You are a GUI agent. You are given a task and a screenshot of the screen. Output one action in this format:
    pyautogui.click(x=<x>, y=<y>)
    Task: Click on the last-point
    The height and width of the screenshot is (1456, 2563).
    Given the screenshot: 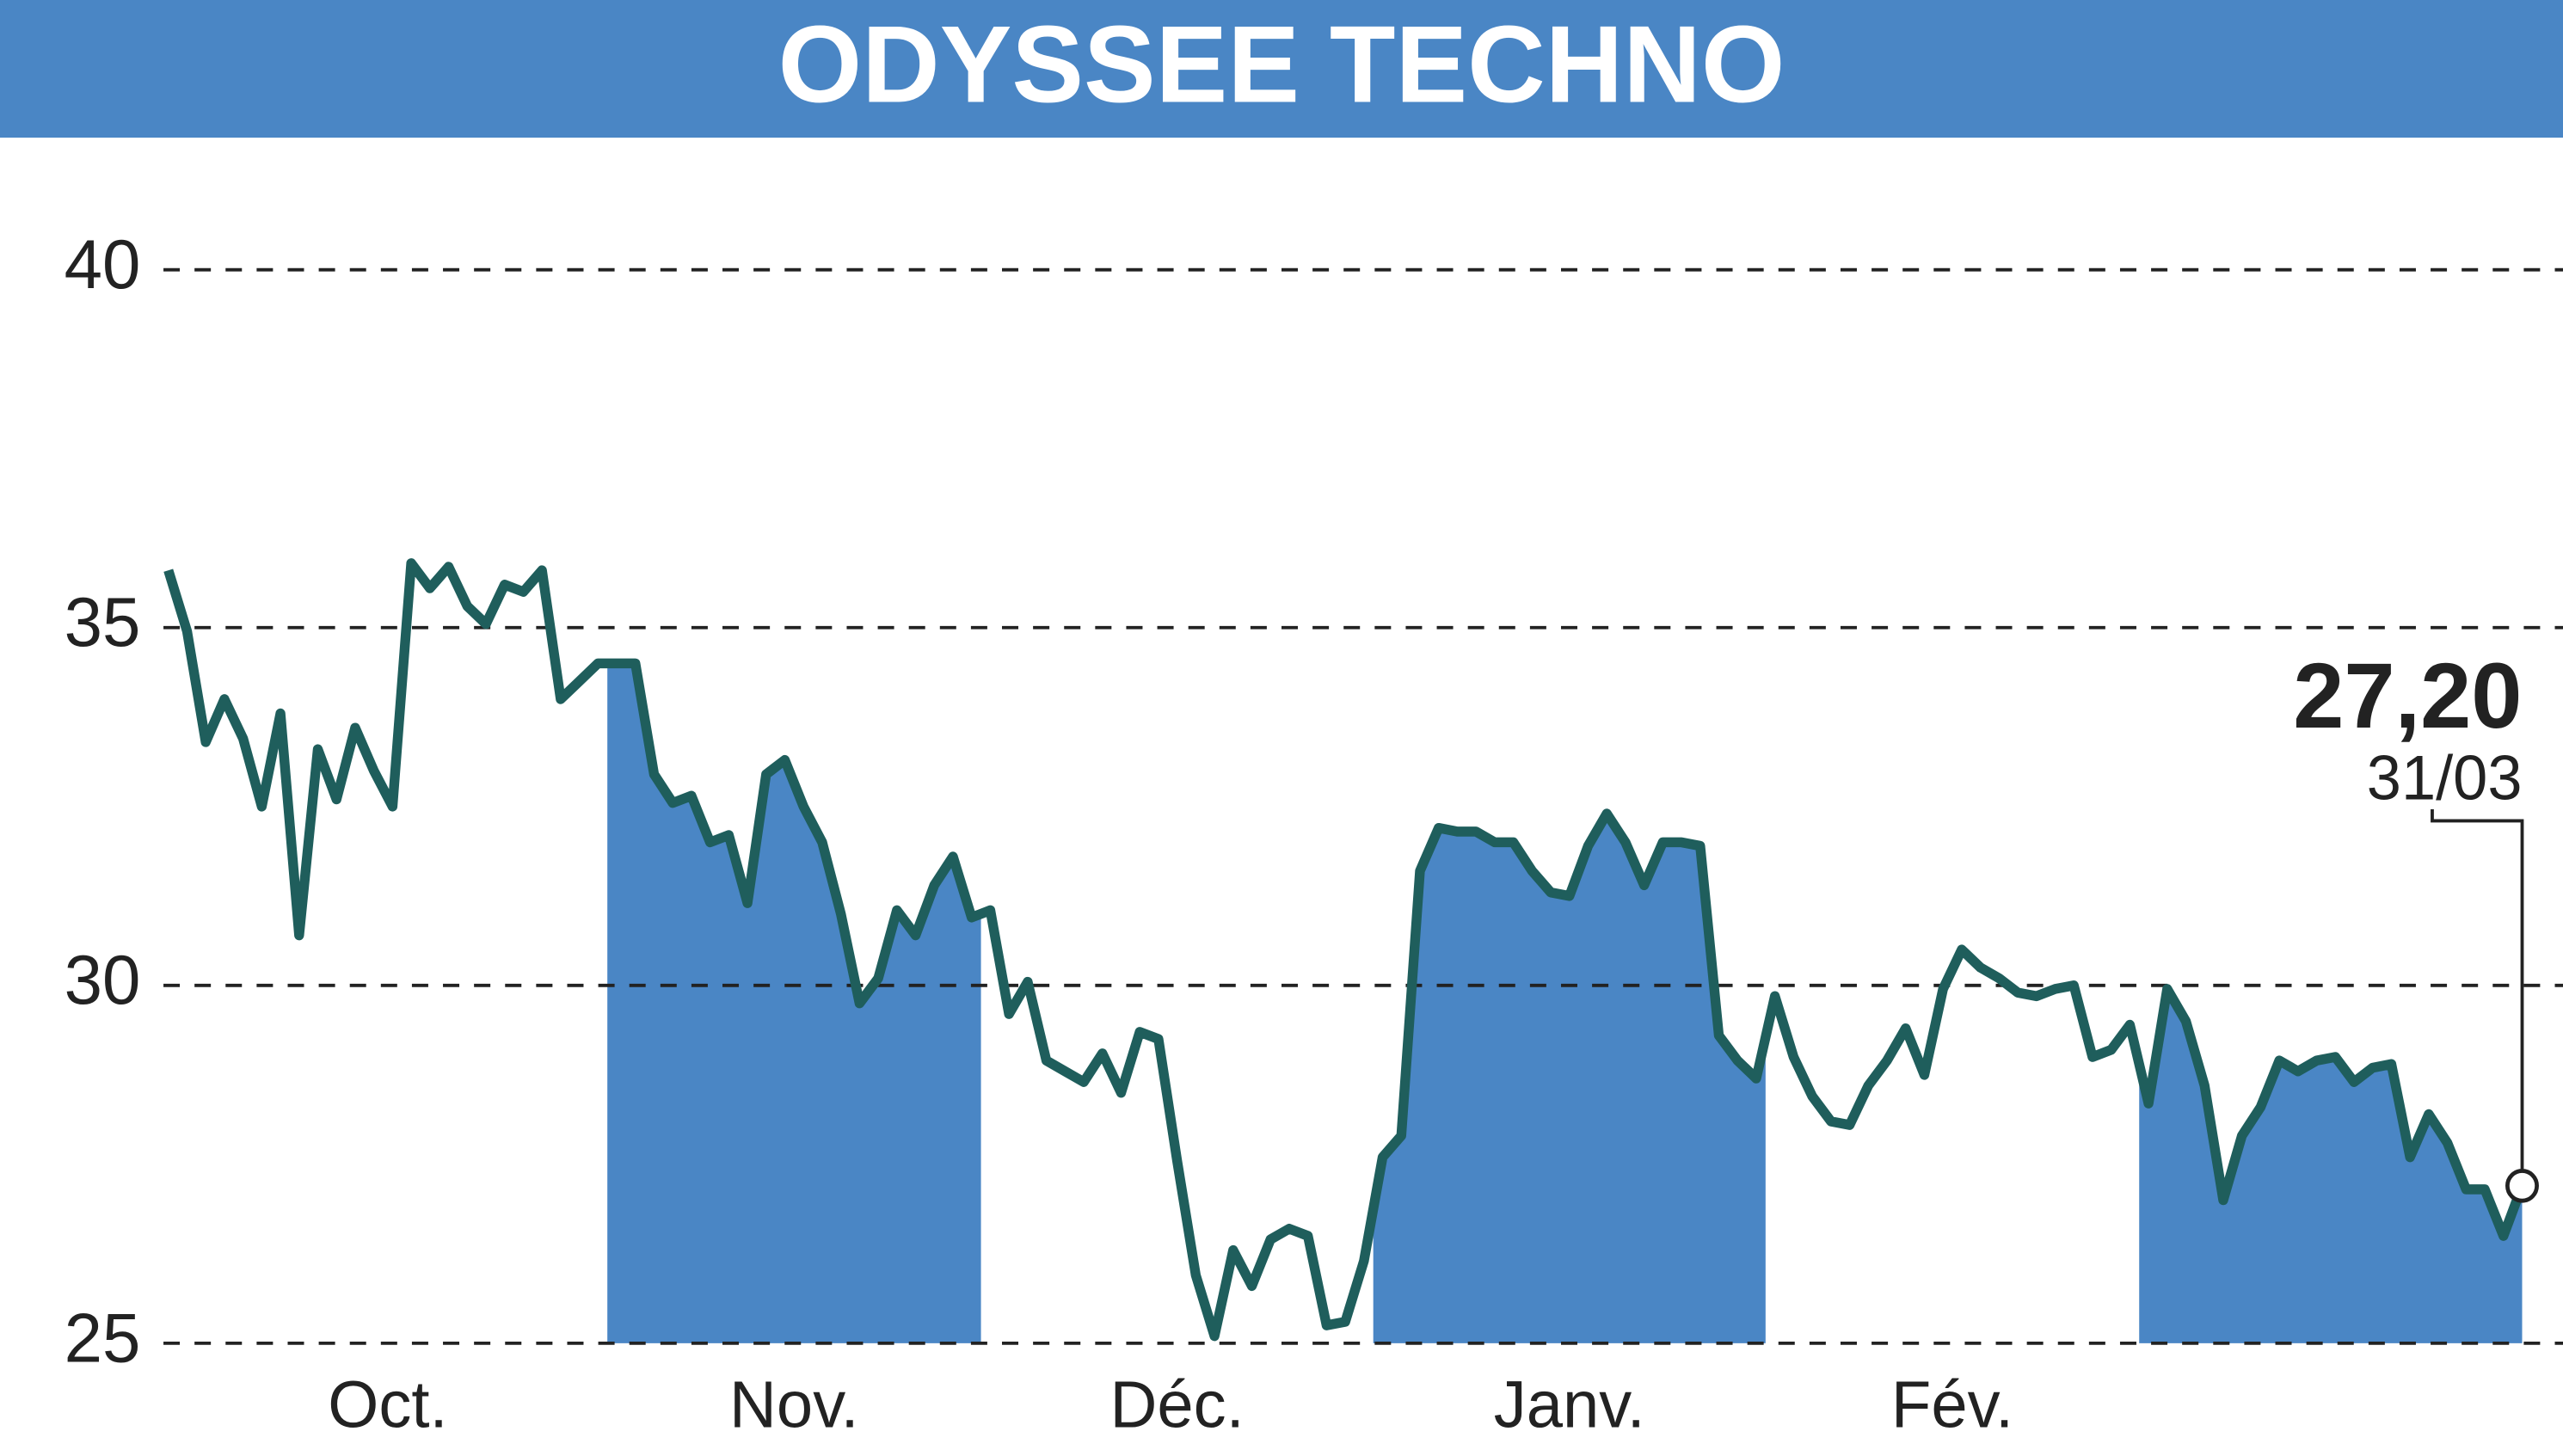 What is the action you would take?
    pyautogui.click(x=2522, y=1186)
    